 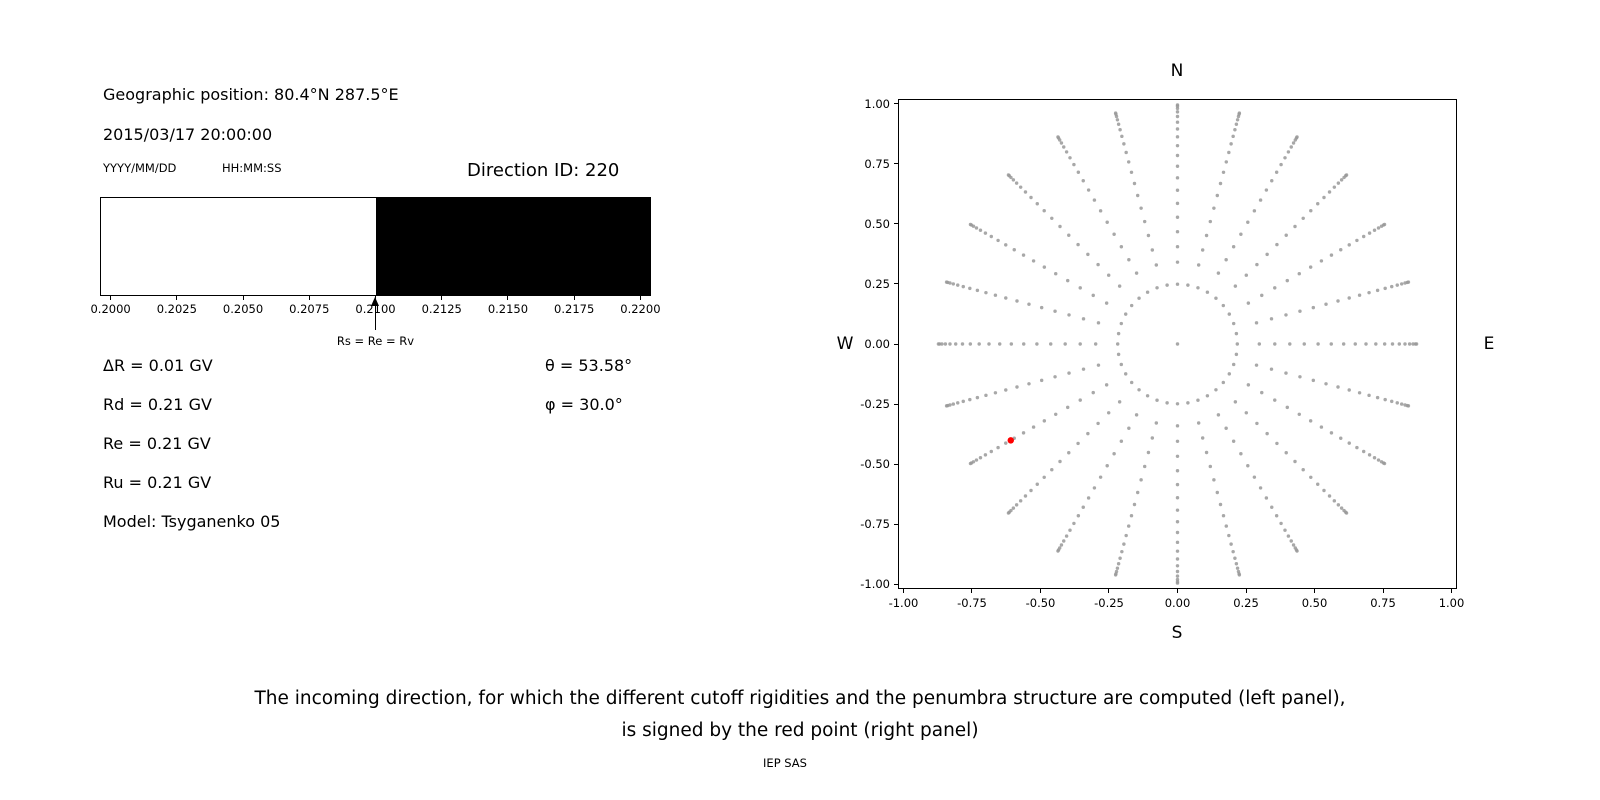 I want to click on scatter-y-tick-label: -0.25, so click(x=875, y=404).